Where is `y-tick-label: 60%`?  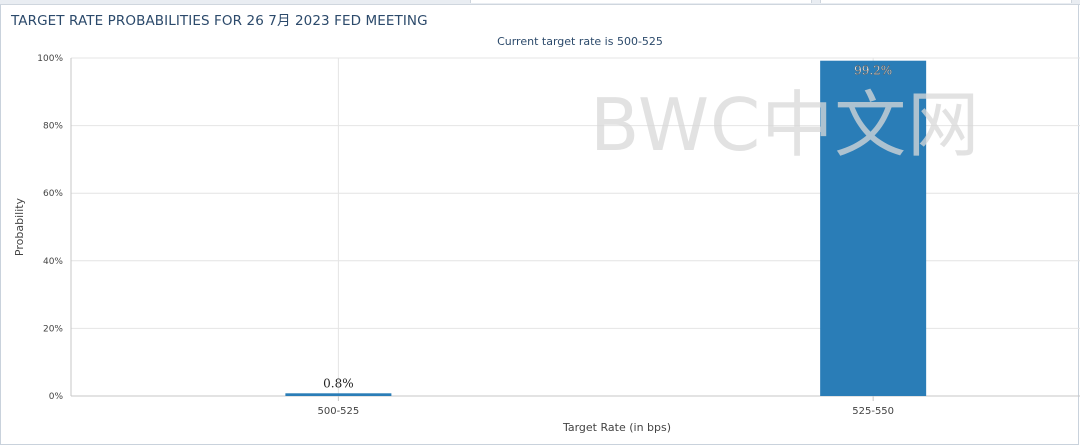 y-tick-label: 60% is located at coordinates (53, 194).